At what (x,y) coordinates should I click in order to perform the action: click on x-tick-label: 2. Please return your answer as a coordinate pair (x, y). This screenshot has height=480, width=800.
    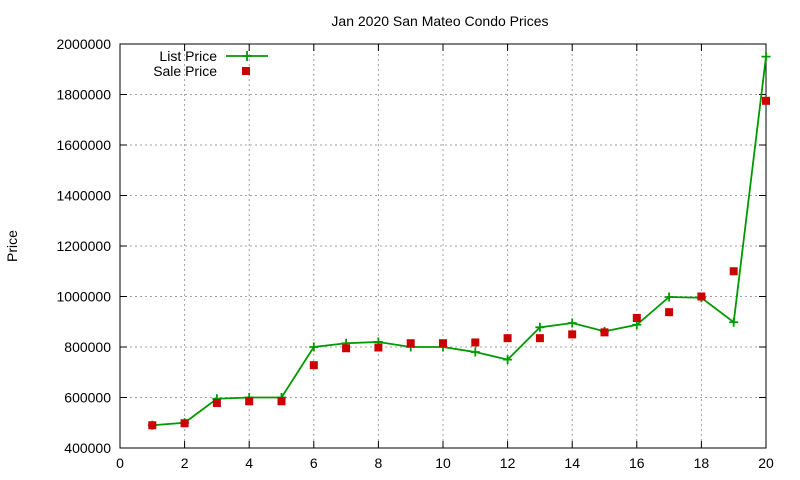
    Looking at the image, I should click on (185, 463).